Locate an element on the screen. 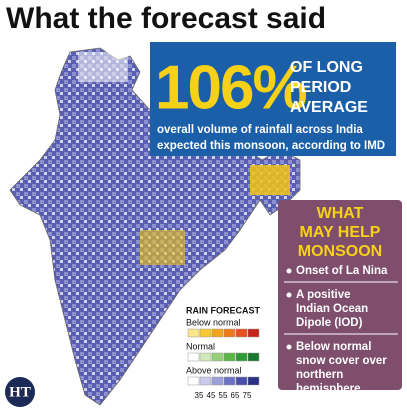 The image size is (407, 409). title: What the forecast said is located at coordinates (166, 18).